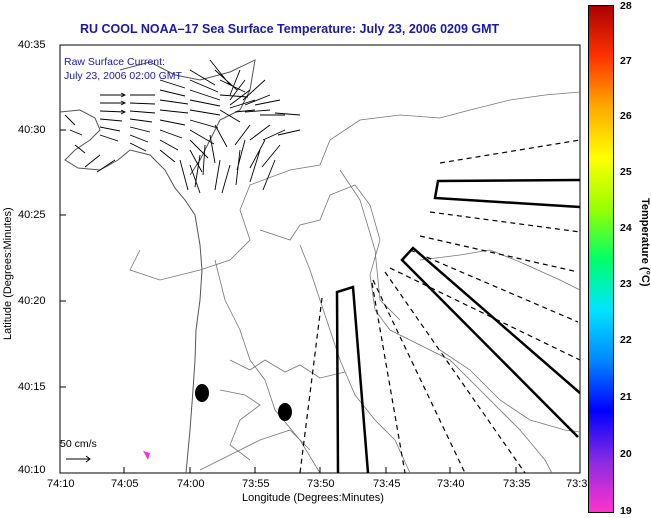 The image size is (651, 518). Describe the element at coordinates (451, 484) in the screenshot. I see `x-tick-label: 73:40` at that location.